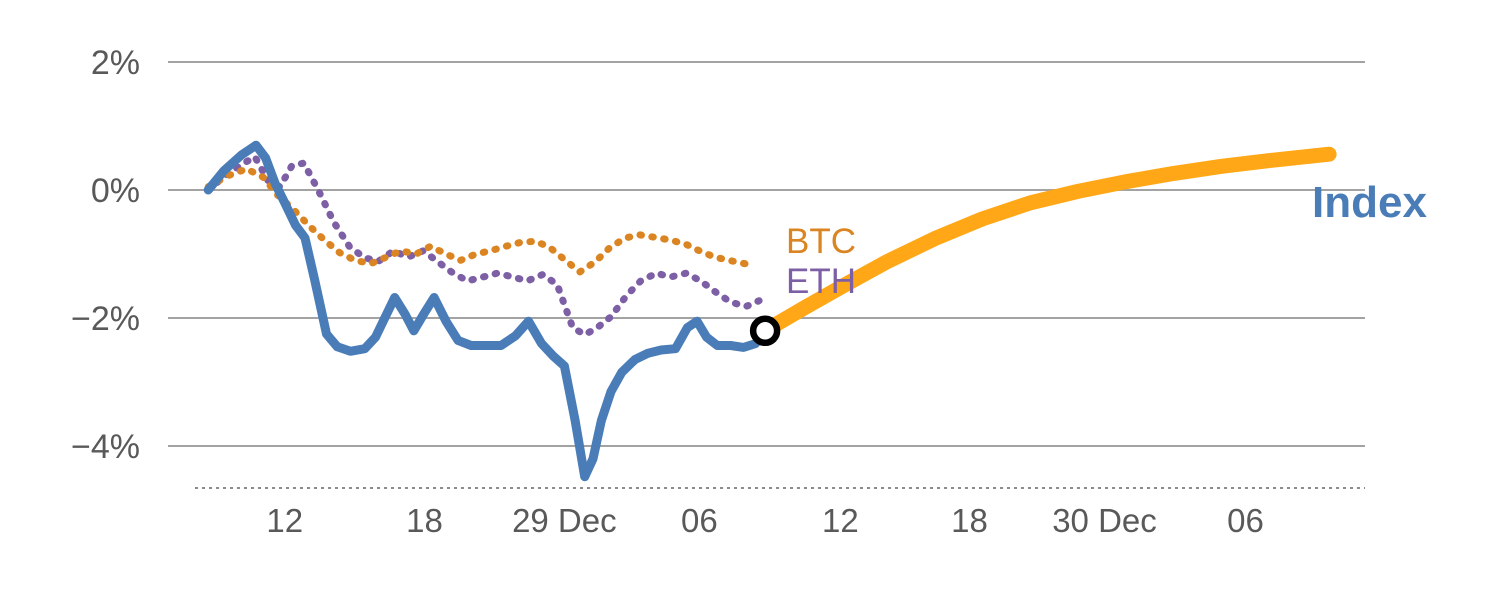  Describe the element at coordinates (477, 220) in the screenshot. I see `btc-line` at that location.